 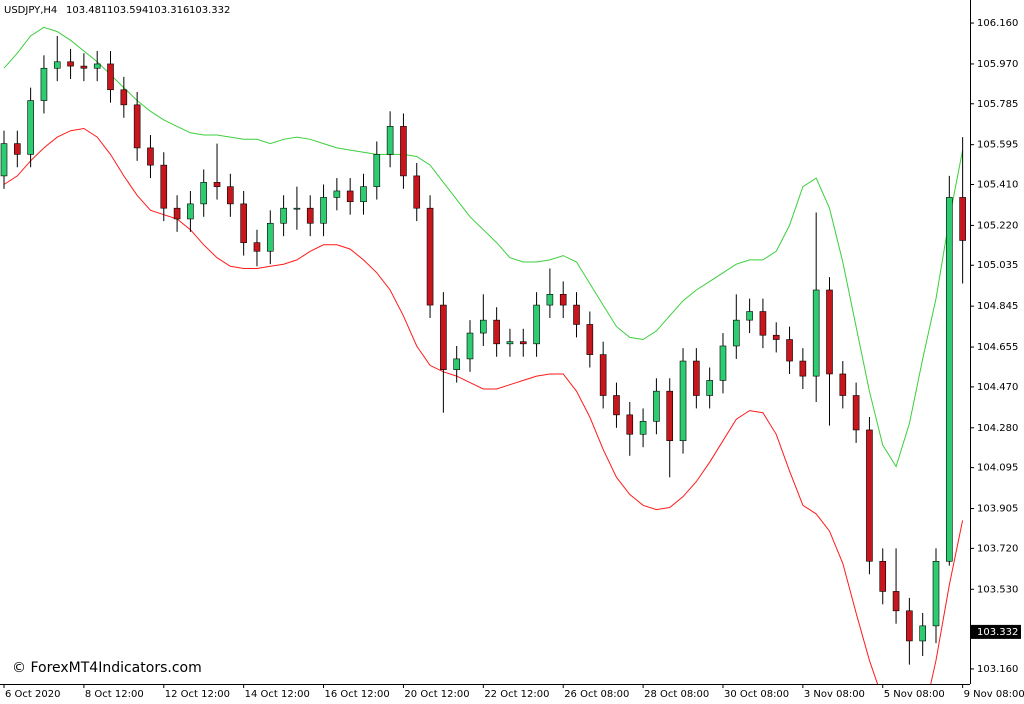 I want to click on y-tick-label: 105.220, so click(x=997, y=225).